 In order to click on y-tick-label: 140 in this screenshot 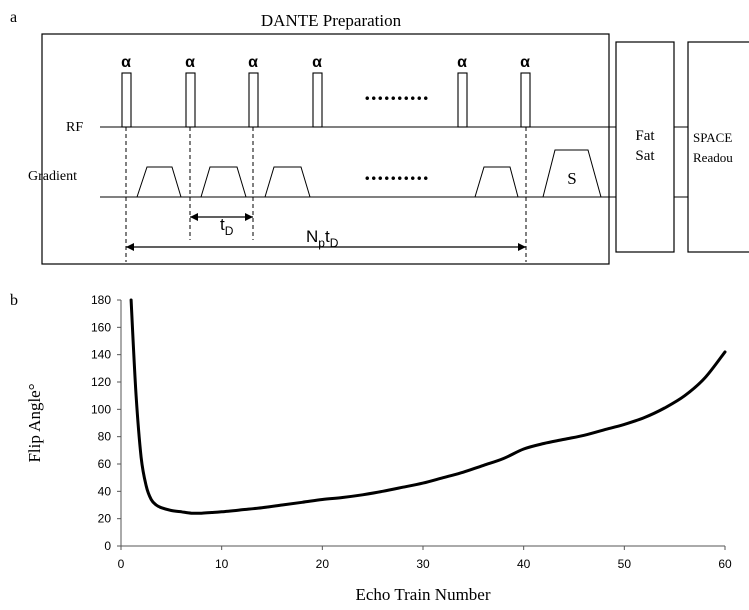, I will do `click(101, 355)`.